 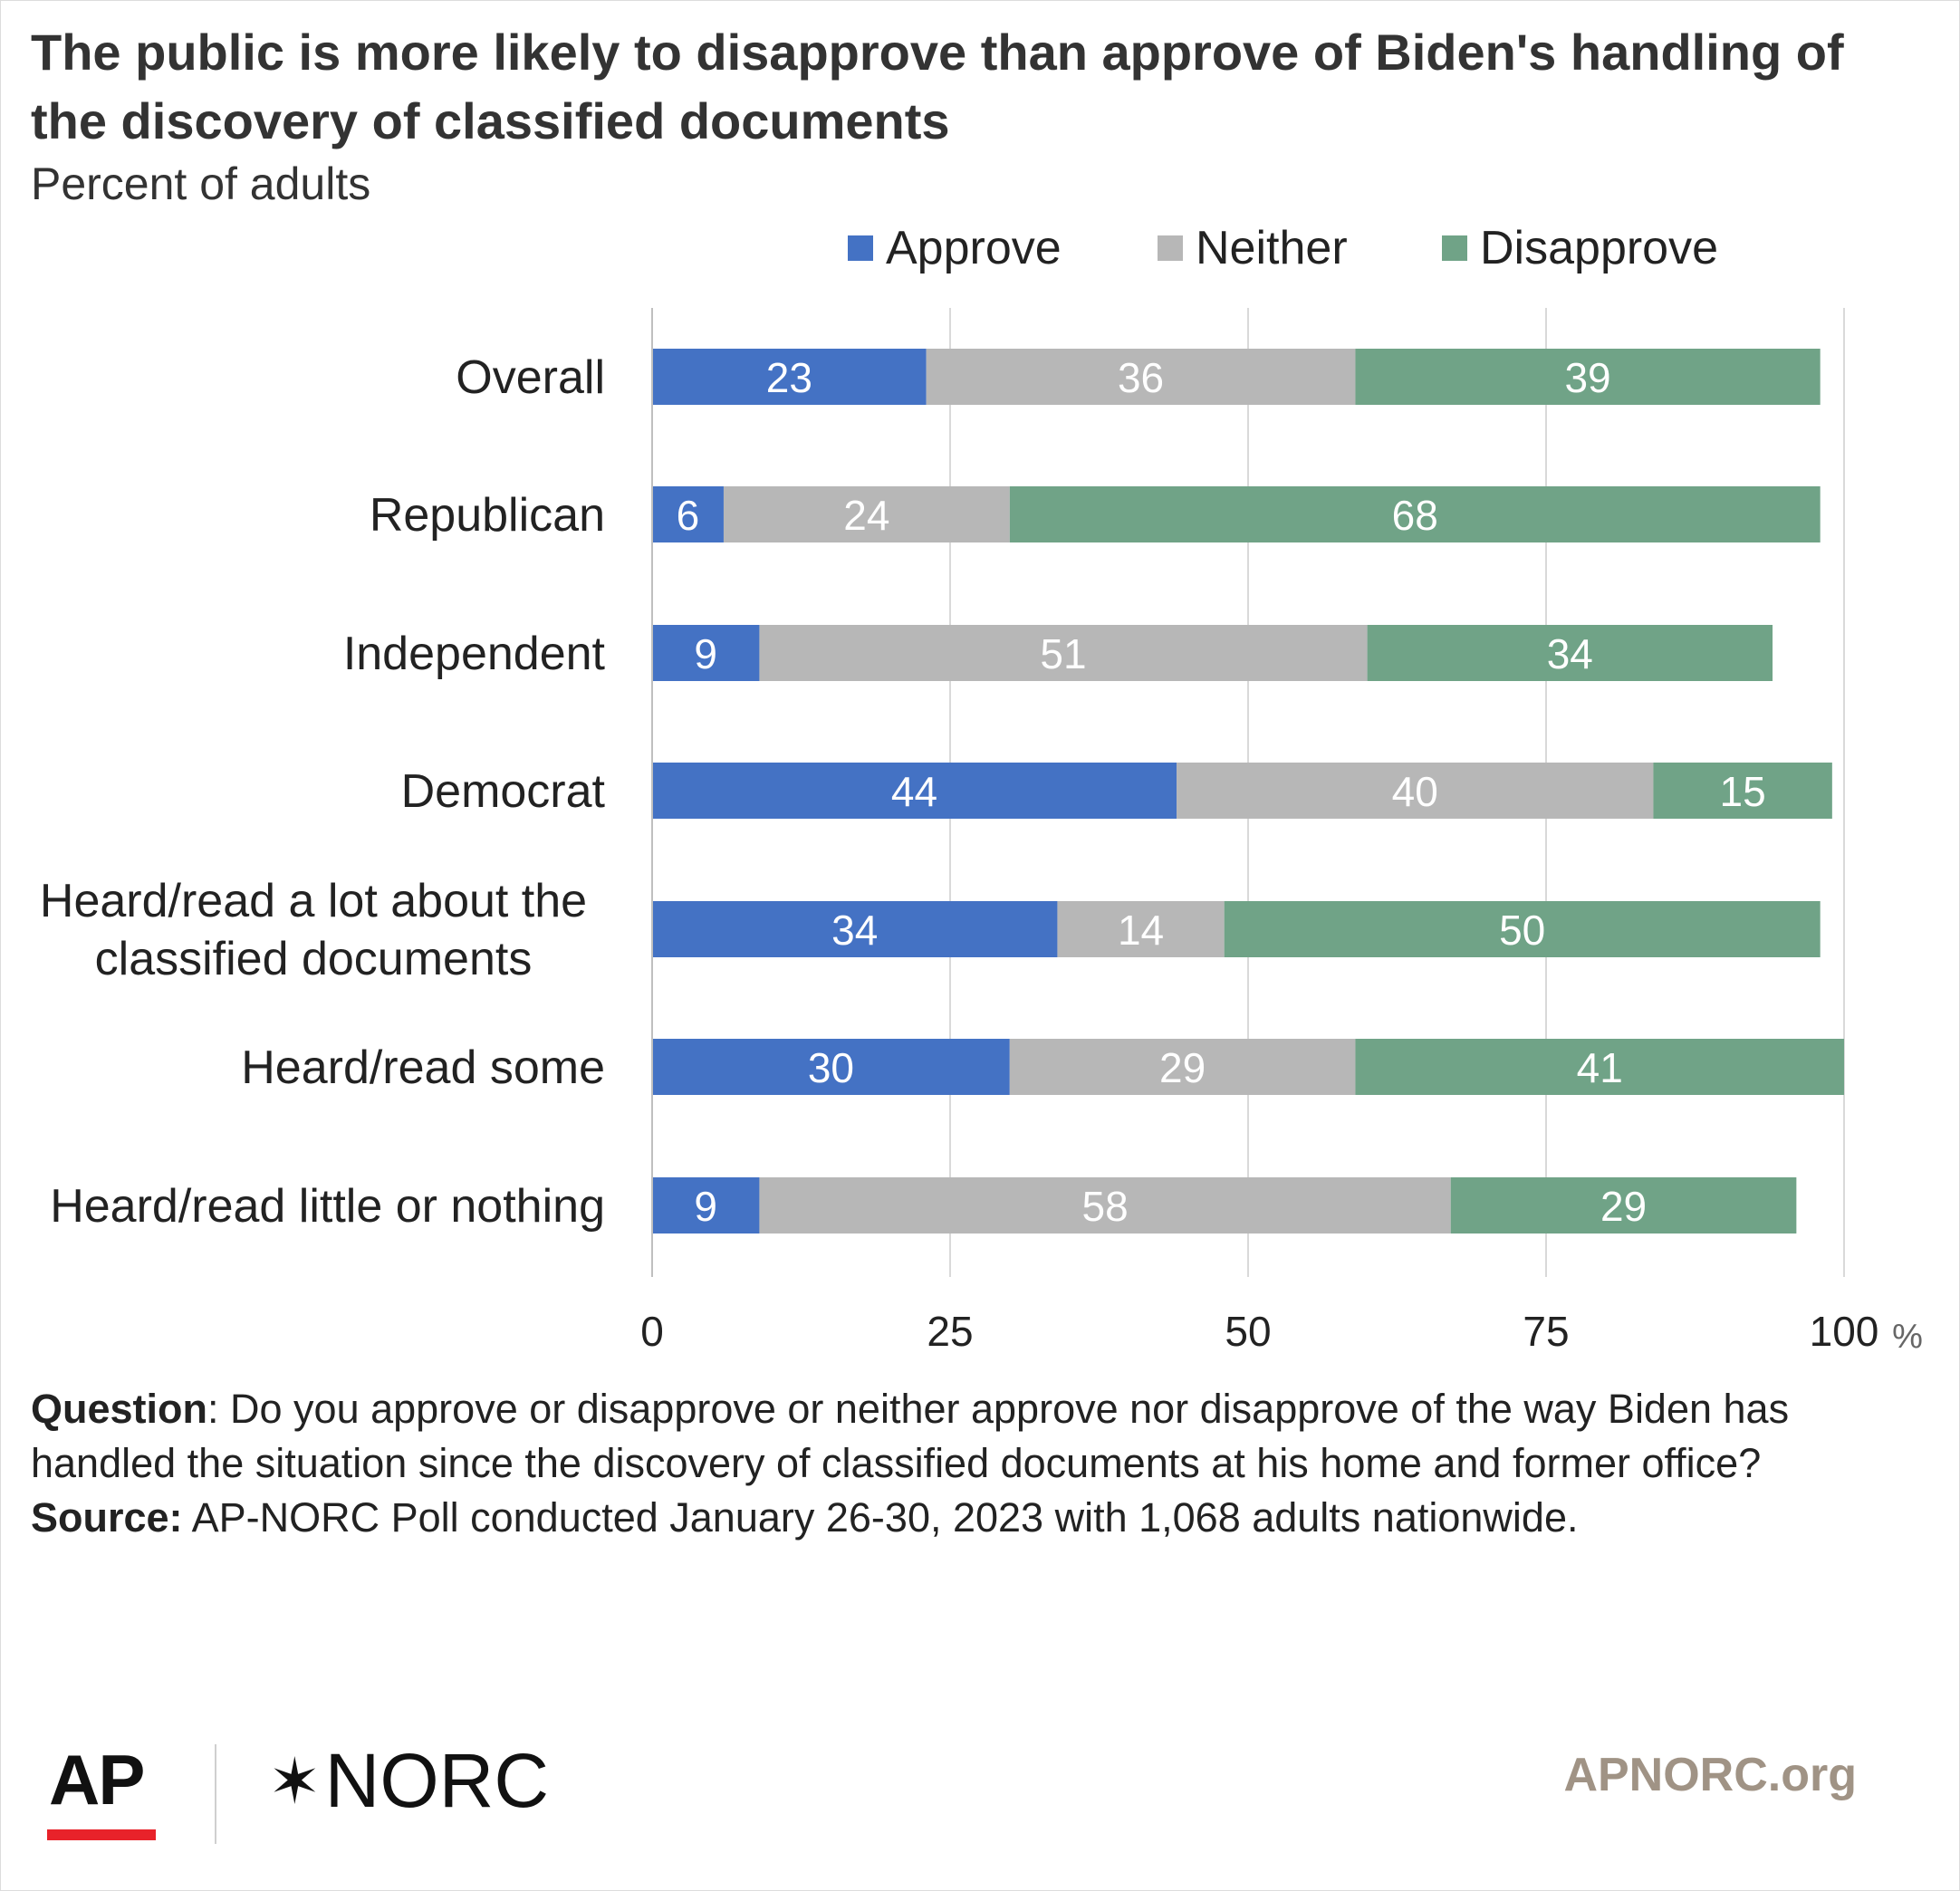 I want to click on norc-logo: ✶ NORC, so click(x=408, y=1781).